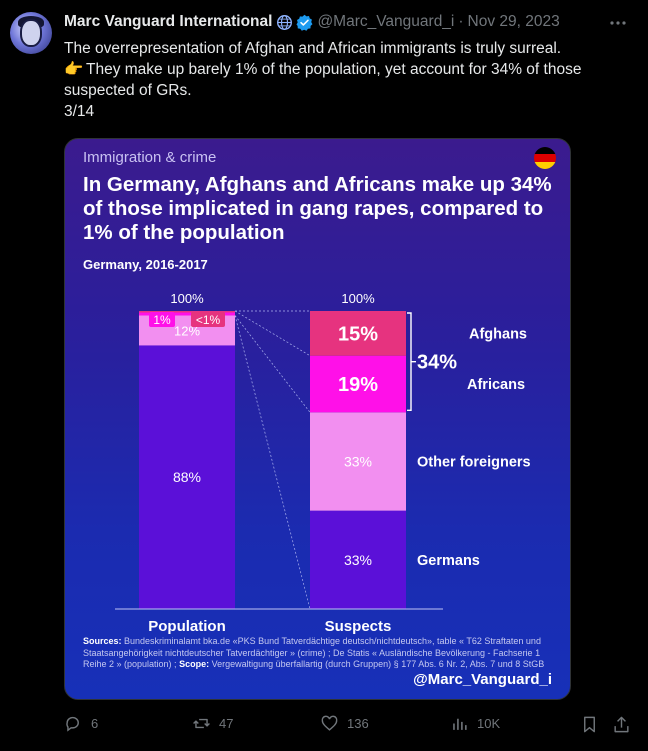  I want to click on sources-label: Sources:, so click(102, 641).